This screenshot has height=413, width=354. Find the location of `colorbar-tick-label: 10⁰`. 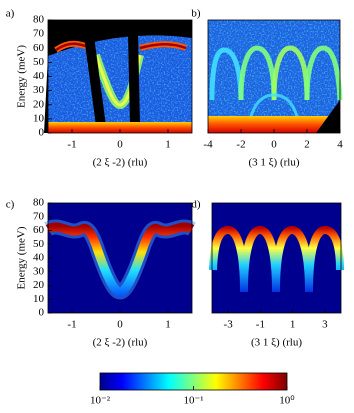

colorbar-tick-label: 10⁰ is located at coordinates (287, 401).